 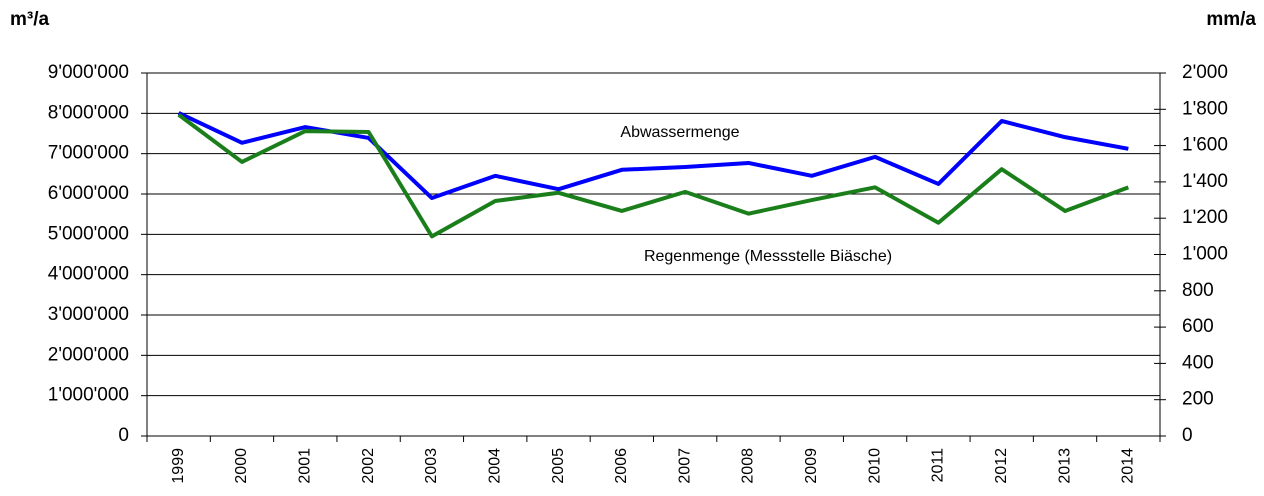 I want to click on y-tick-label: 8'000'000, so click(x=88, y=112).